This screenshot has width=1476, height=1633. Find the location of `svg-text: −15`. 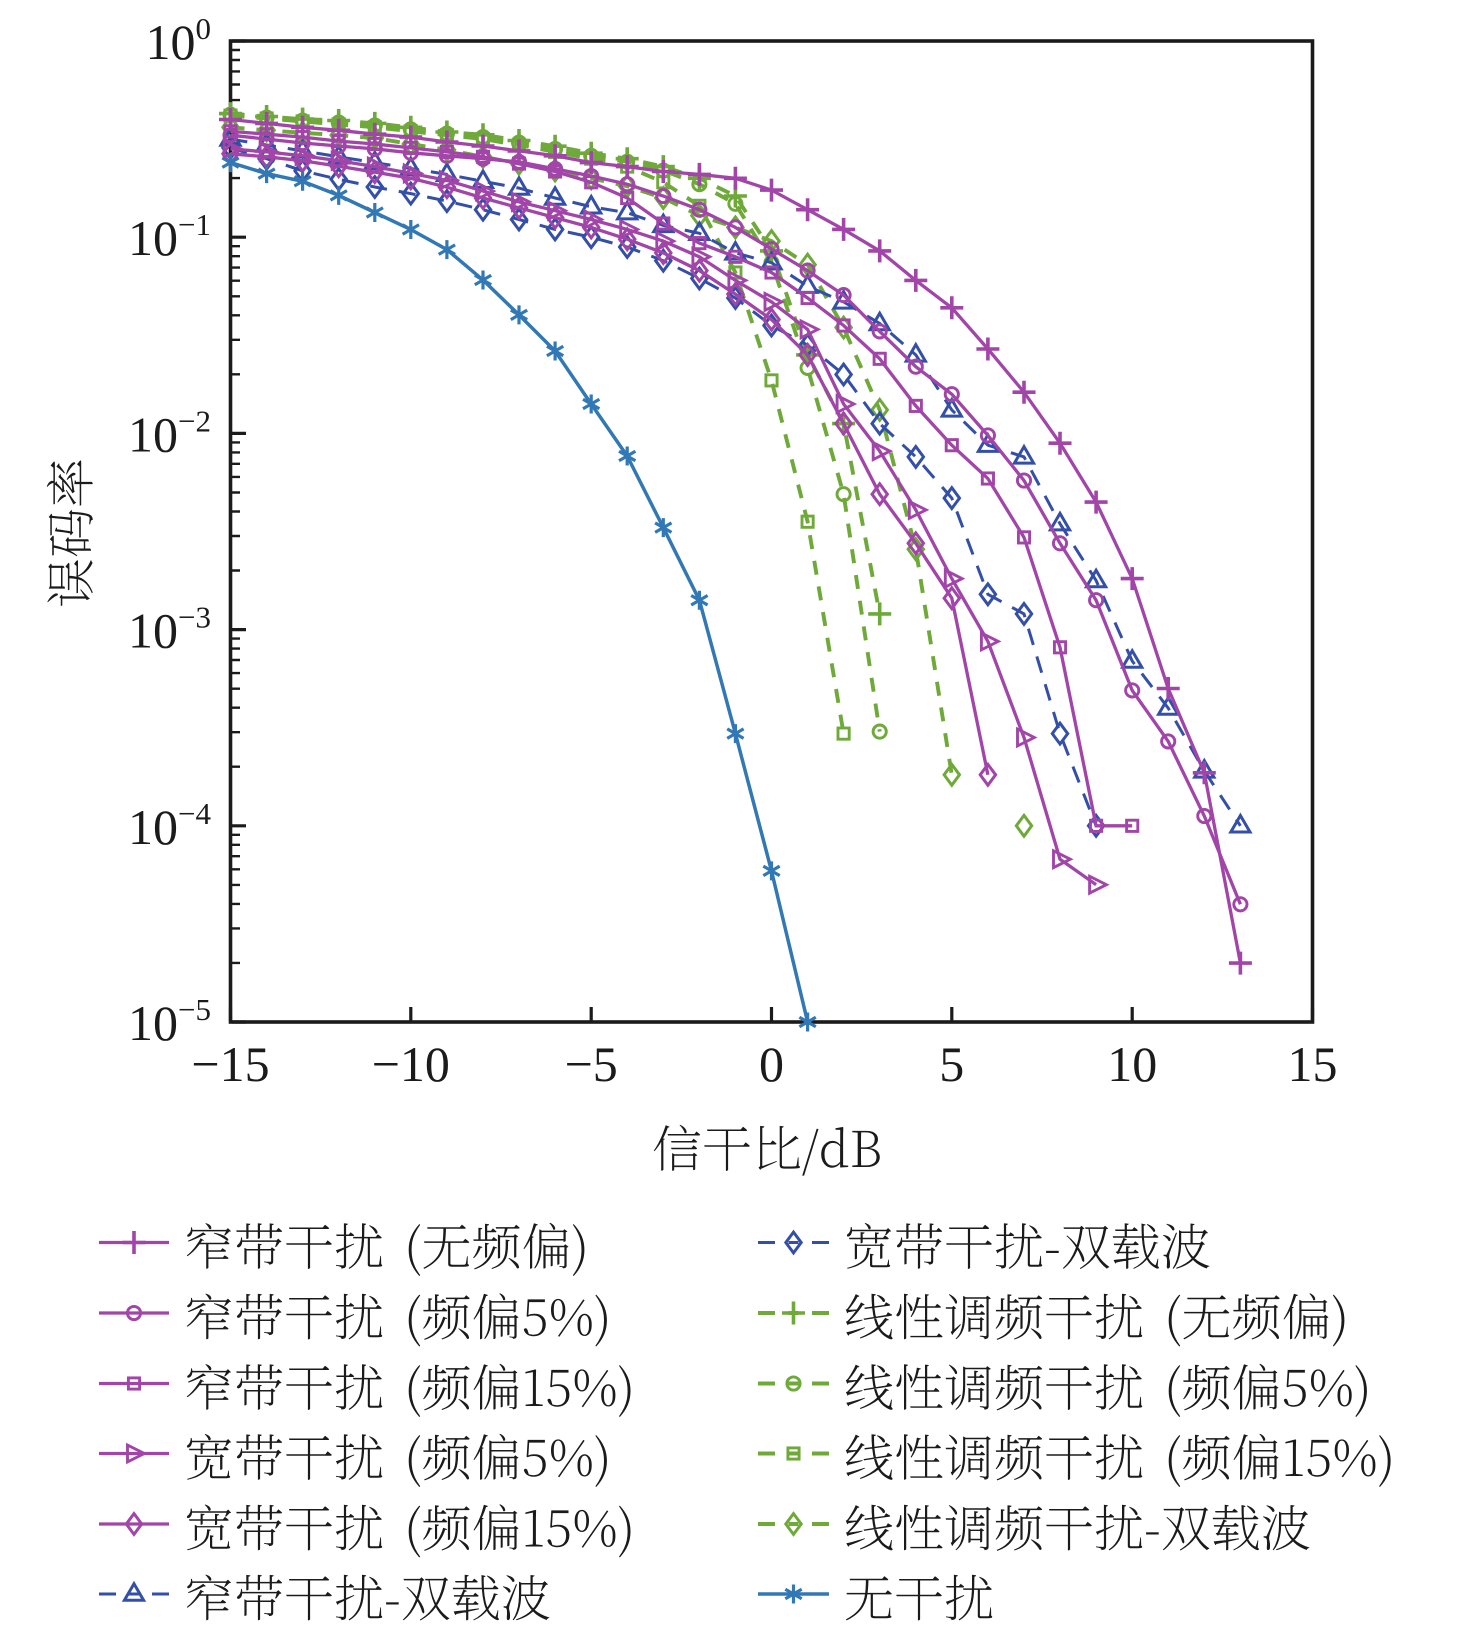

svg-text: −15 is located at coordinates (230, 1064).